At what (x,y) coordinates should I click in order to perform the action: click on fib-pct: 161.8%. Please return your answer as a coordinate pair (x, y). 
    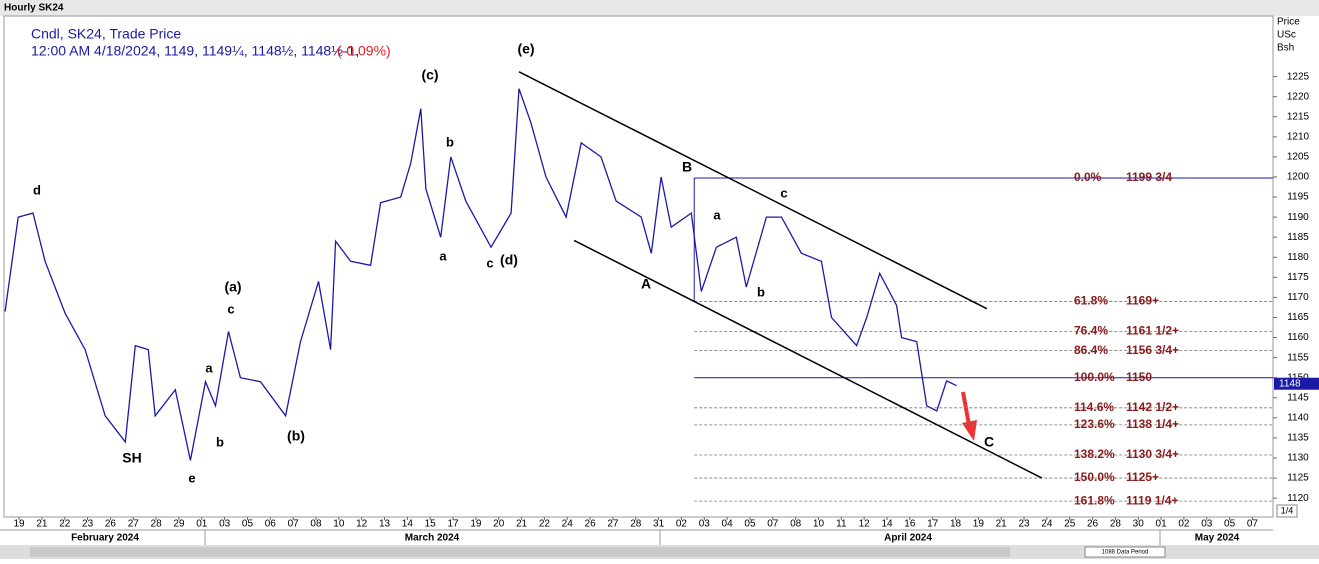
    Looking at the image, I should click on (1094, 500).